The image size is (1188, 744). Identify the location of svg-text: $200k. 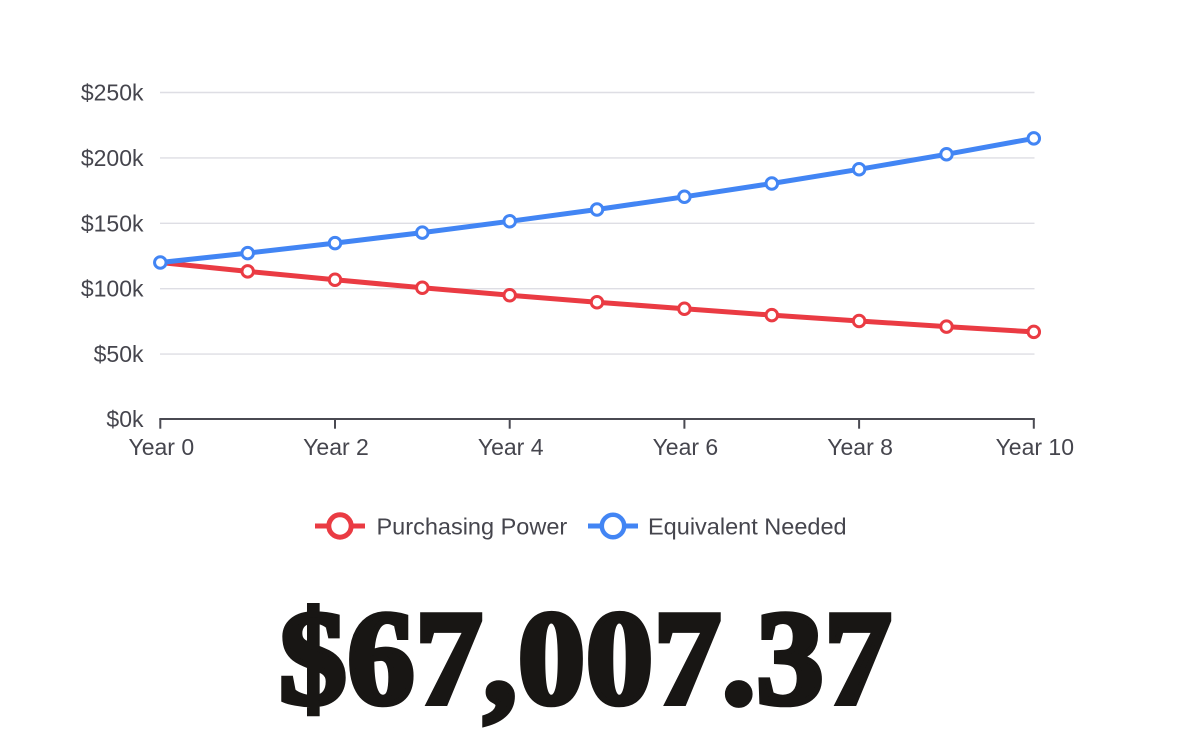
(112, 158).